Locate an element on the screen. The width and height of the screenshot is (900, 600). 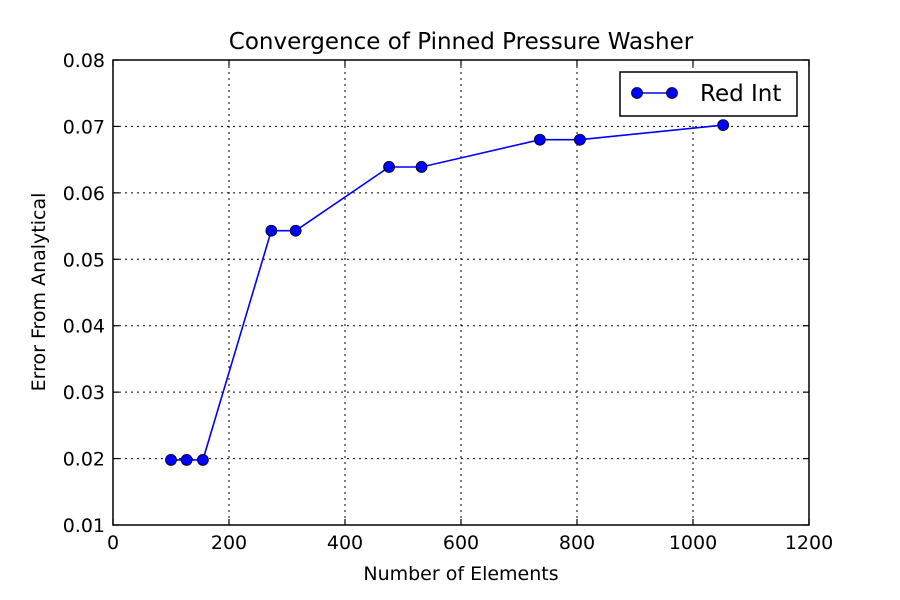
x-tick-label: 1000 is located at coordinates (693, 543).